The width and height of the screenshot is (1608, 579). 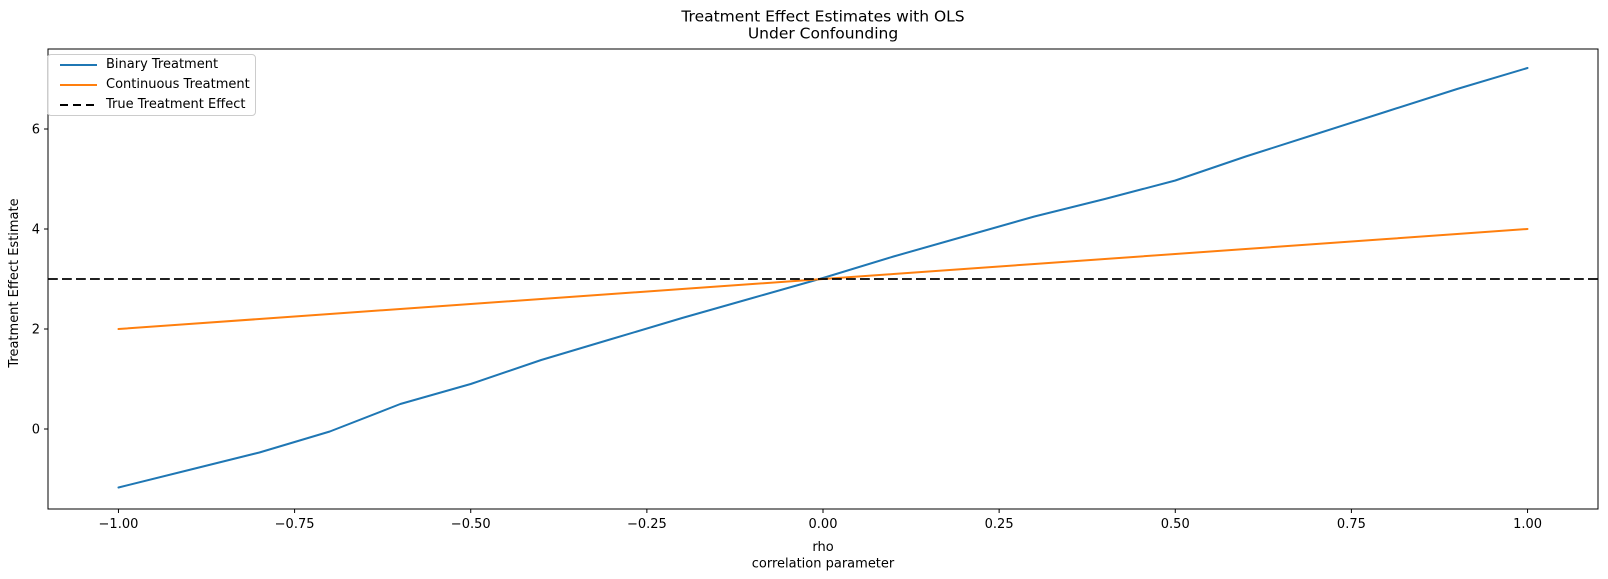 What do you see at coordinates (1175, 524) in the screenshot?
I see `x-tick-label: 0.50` at bounding box center [1175, 524].